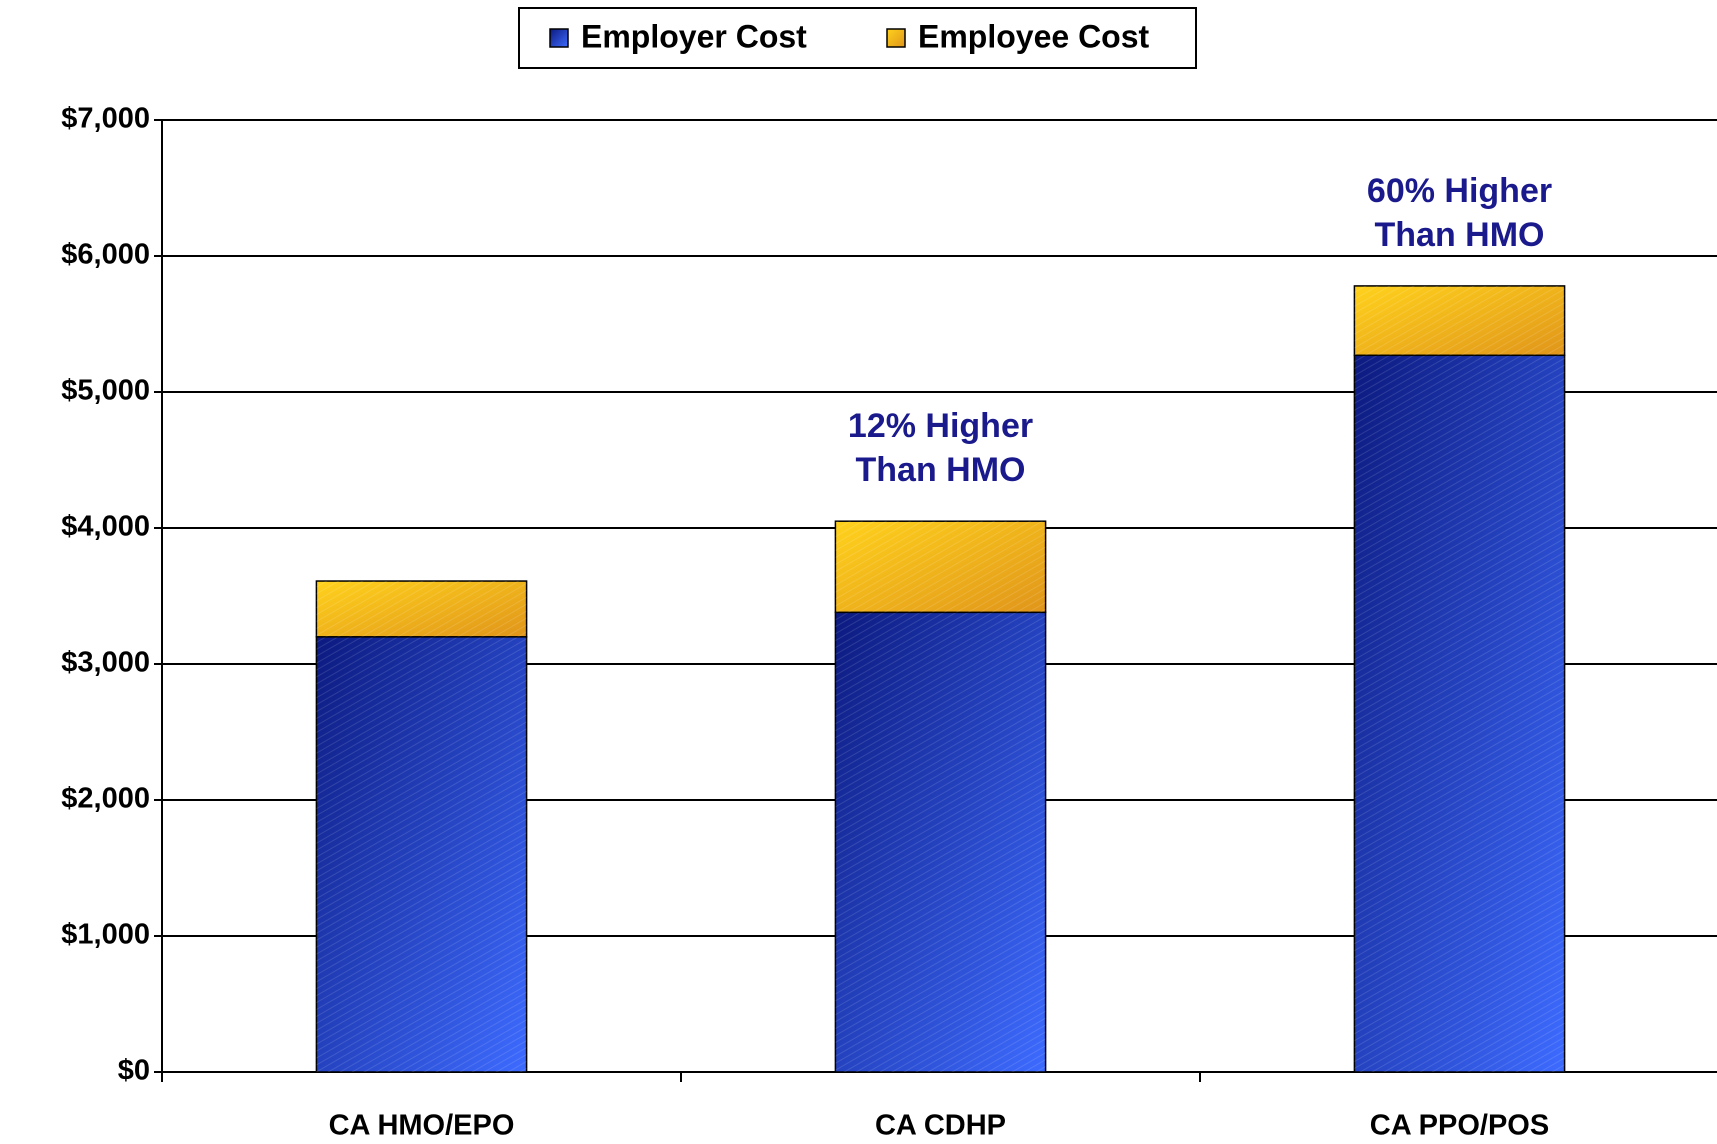  I want to click on legend-label: Employee Cost, so click(1034, 36).